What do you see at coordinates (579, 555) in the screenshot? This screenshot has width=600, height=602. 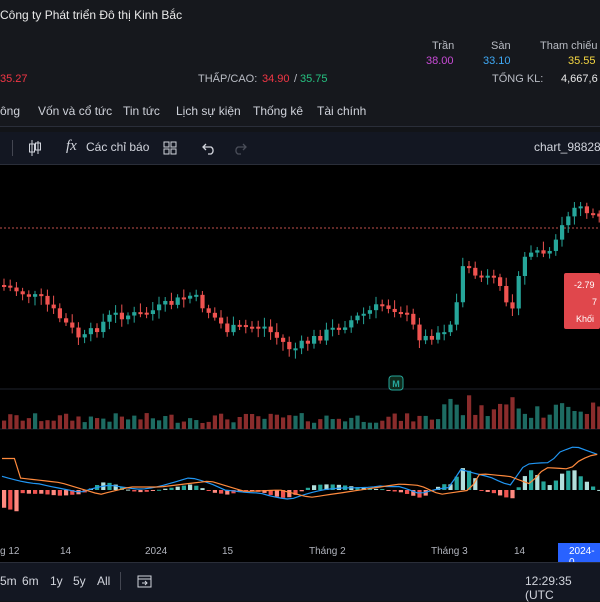 I see `crosshair-time-highlight: 2024-0` at bounding box center [579, 555].